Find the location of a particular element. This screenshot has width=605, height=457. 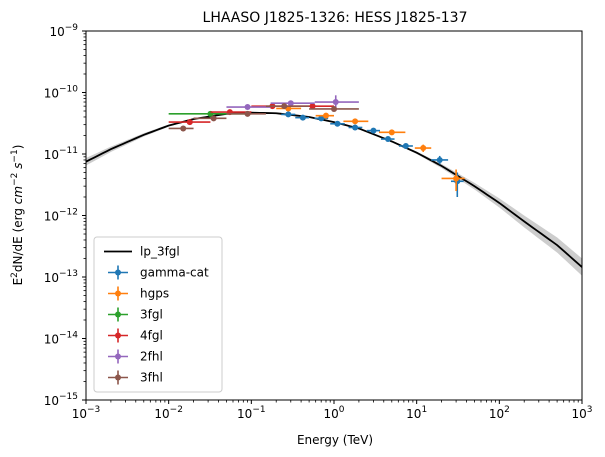

legend-entry-2fhl: 2fhl is located at coordinates (135, 356).